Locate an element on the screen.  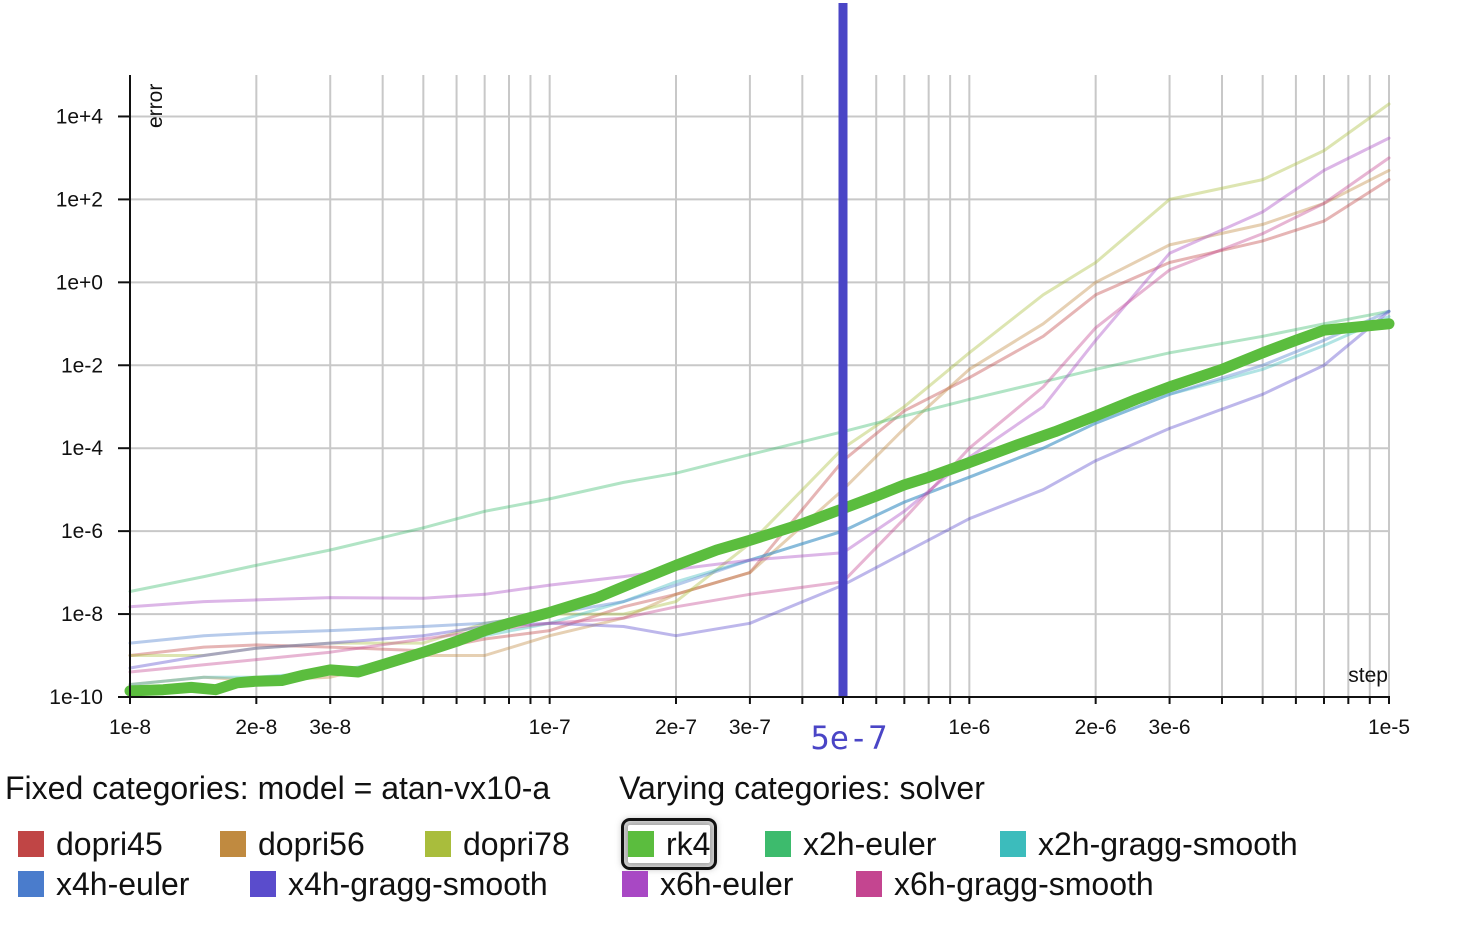
legend-label: x2h-euler is located at coordinates (870, 843).